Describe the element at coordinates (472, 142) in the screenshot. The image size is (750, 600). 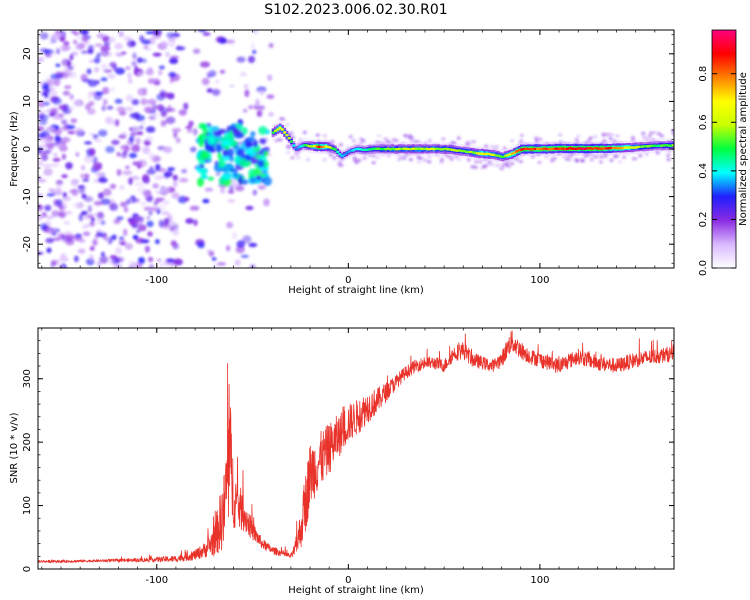
I see `spectrogram-ridge-layer` at that location.